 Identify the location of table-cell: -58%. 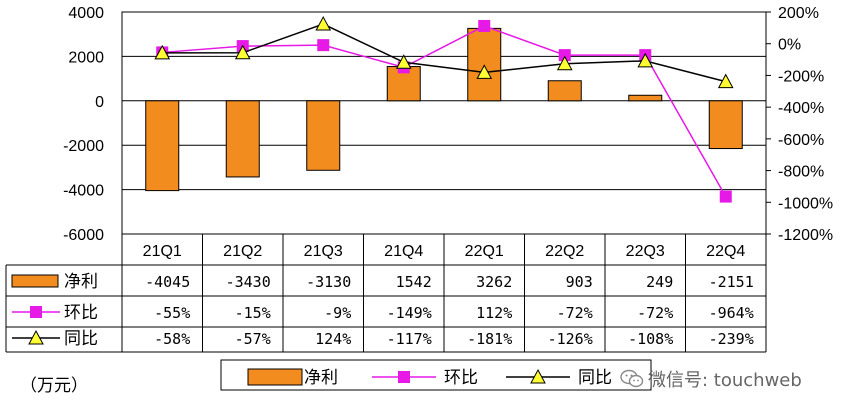
(172, 339).